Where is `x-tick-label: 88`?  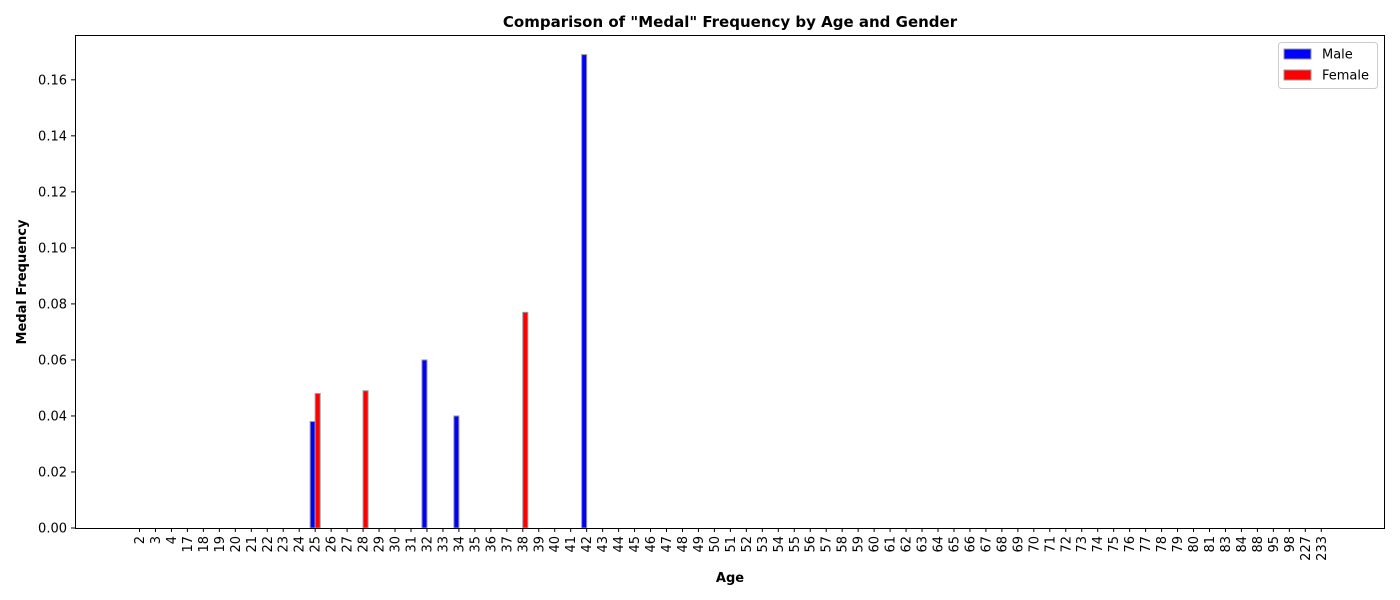 x-tick-label: 88 is located at coordinates (1258, 544).